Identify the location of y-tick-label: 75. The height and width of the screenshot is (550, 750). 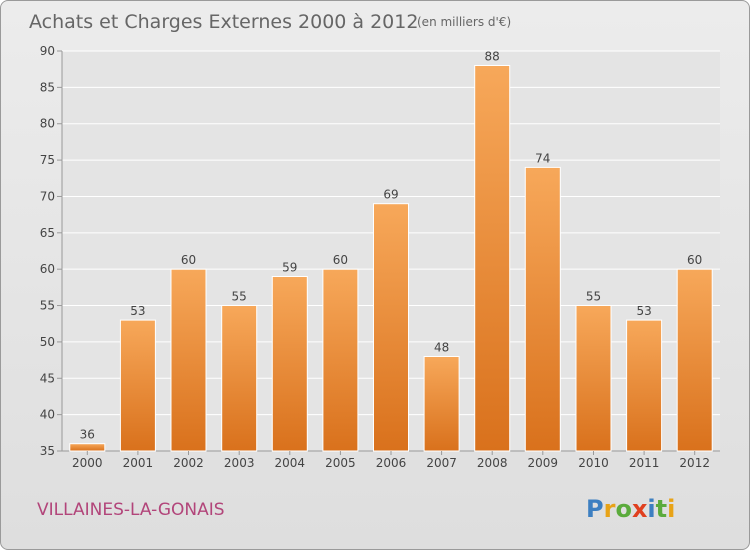
(47, 160).